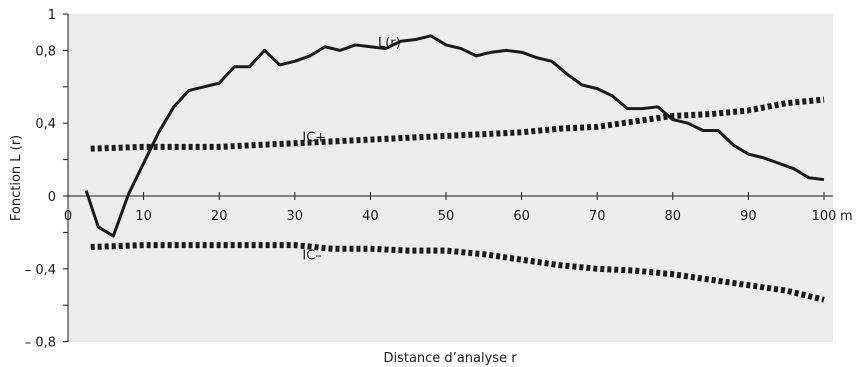 The width and height of the screenshot is (856, 367). Describe the element at coordinates (52, 15) in the screenshot. I see `y-tick-label: 1` at that location.